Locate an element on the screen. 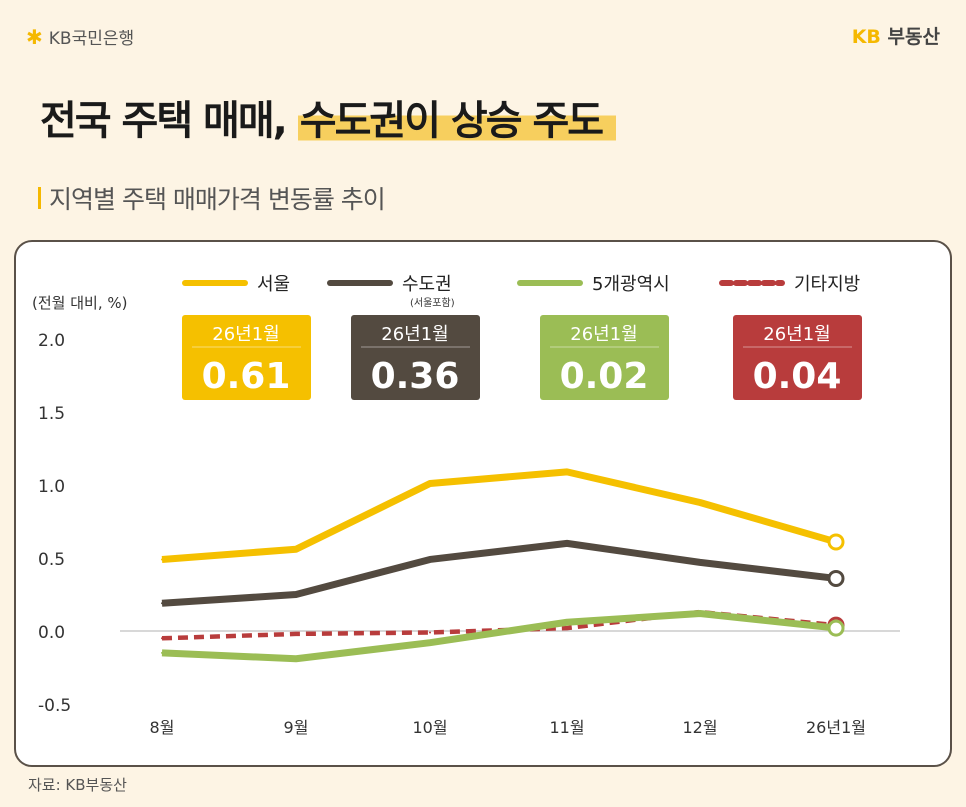  legend-label: 수도권 is located at coordinates (427, 284).